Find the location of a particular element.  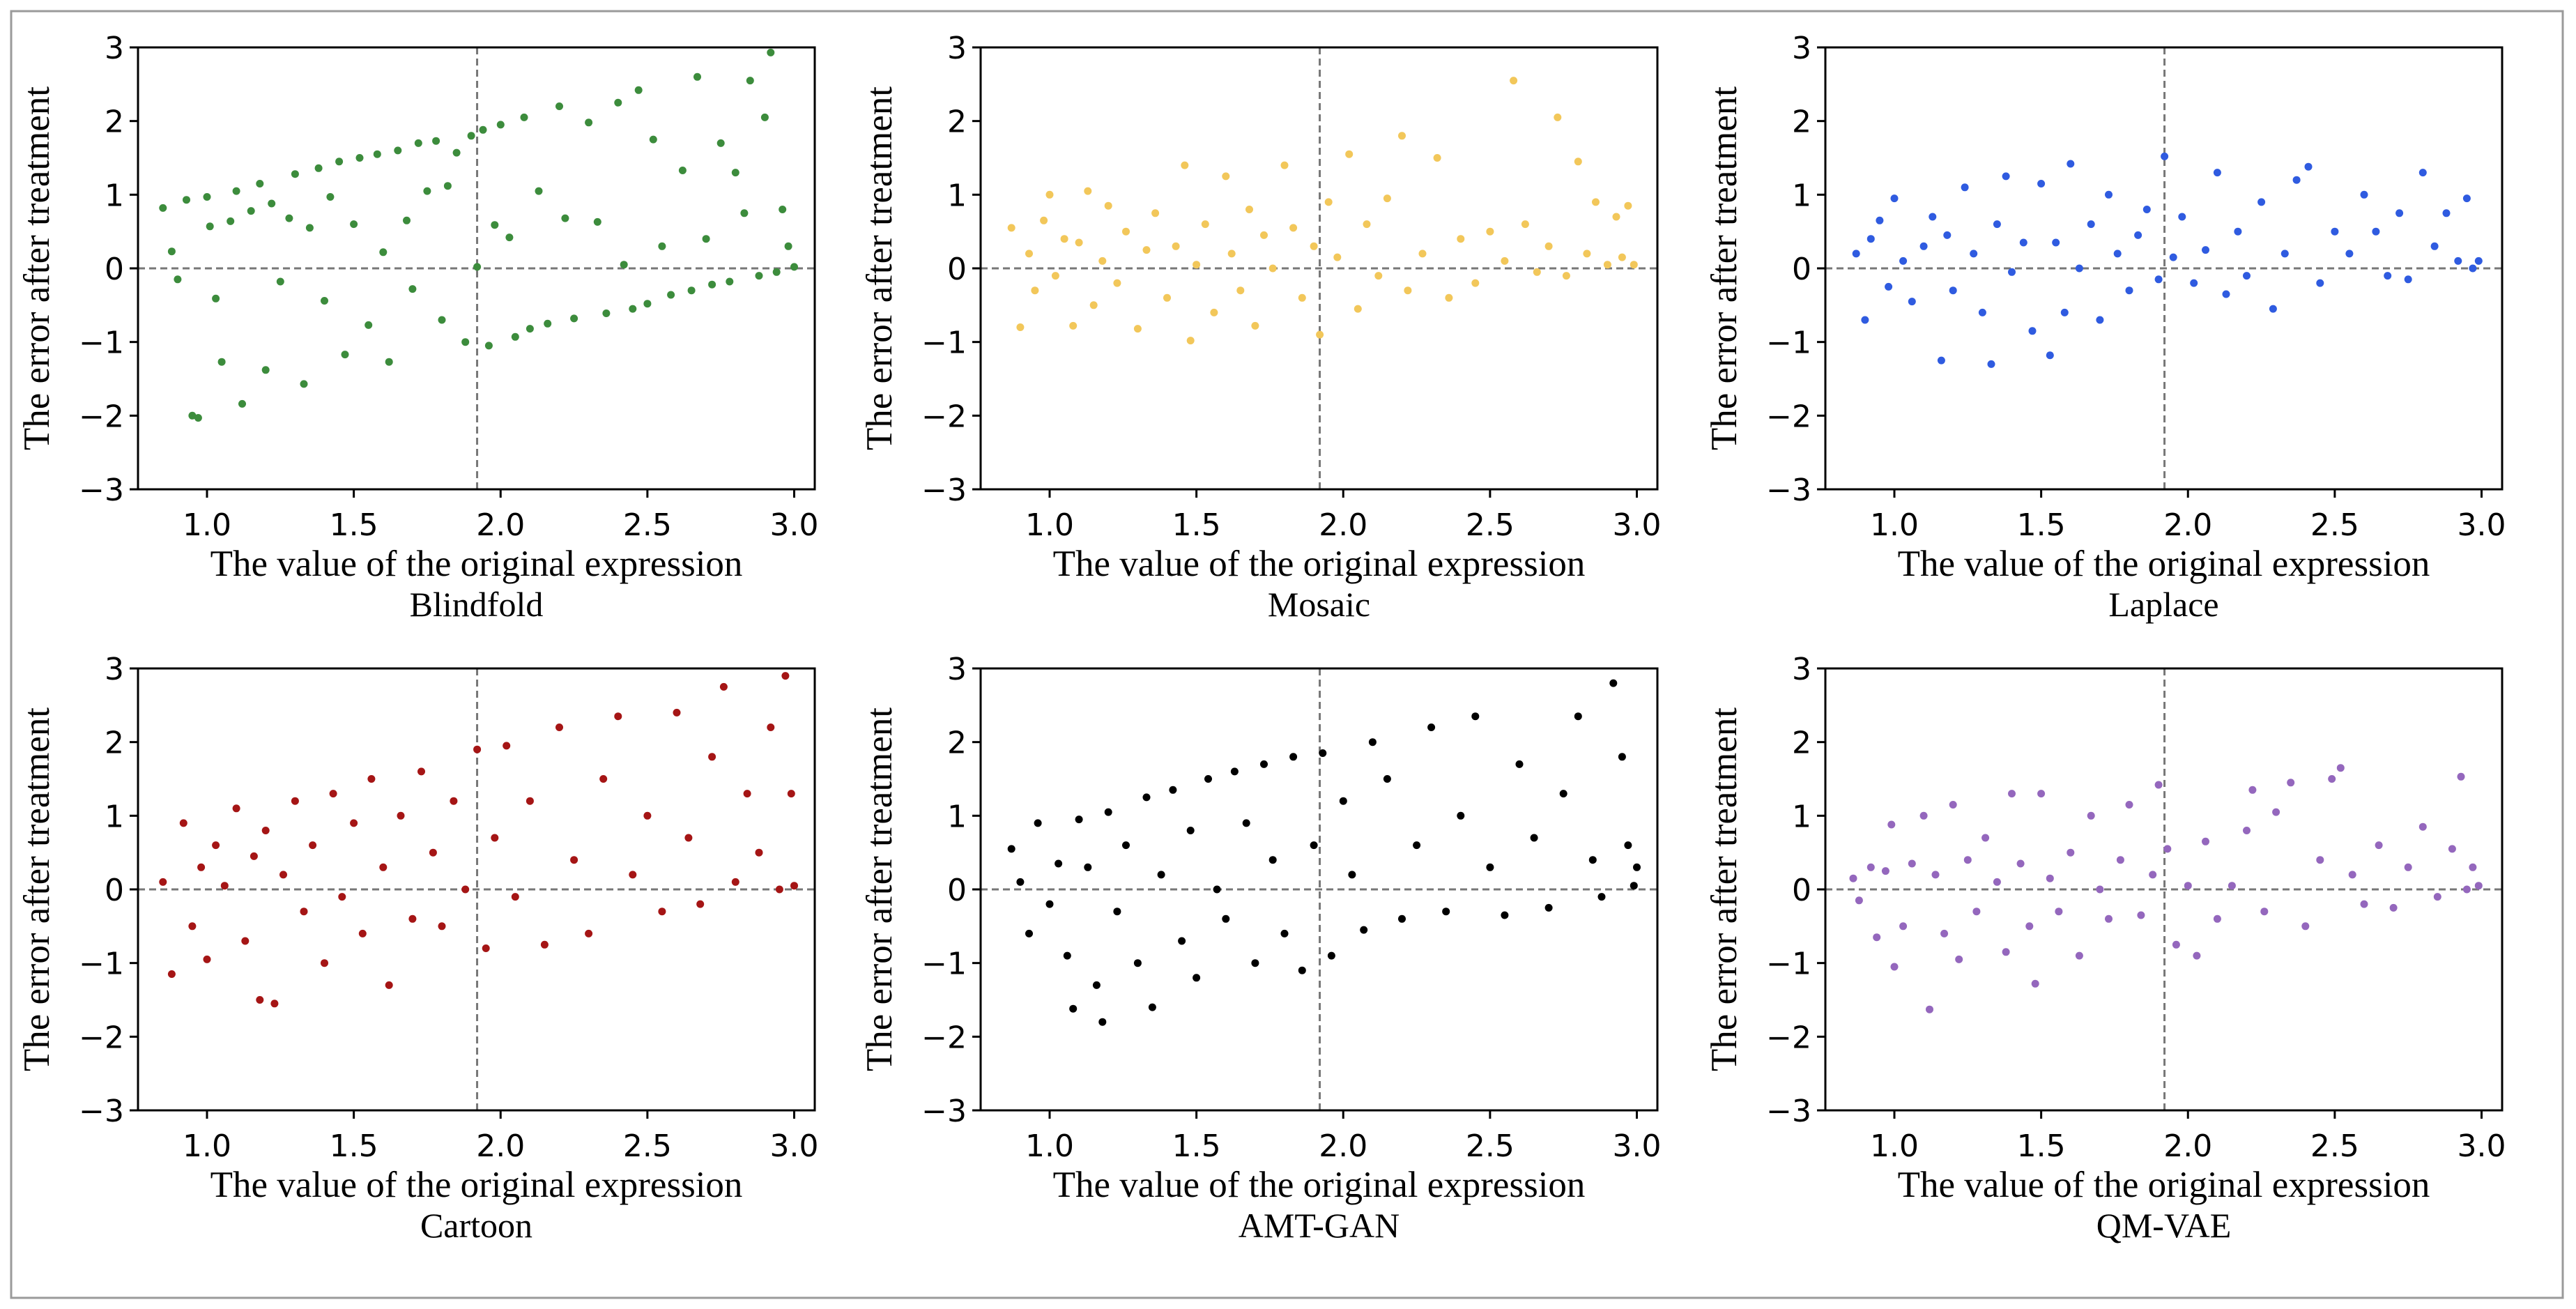

x-tick-label: 3.0 is located at coordinates (1638, 525).